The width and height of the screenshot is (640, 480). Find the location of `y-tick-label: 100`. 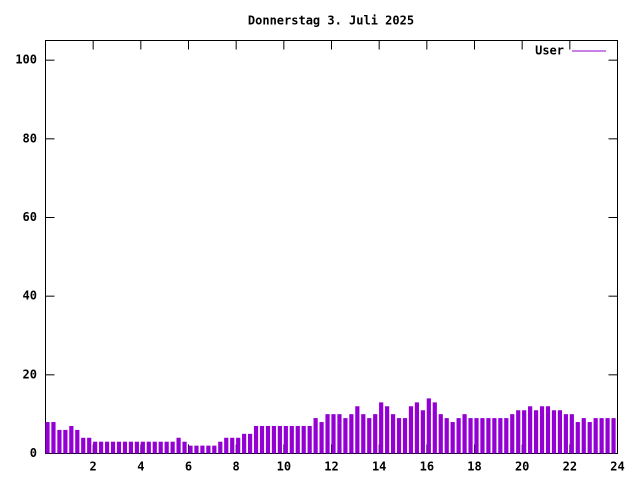

y-tick-label: 100 is located at coordinates (26, 60).